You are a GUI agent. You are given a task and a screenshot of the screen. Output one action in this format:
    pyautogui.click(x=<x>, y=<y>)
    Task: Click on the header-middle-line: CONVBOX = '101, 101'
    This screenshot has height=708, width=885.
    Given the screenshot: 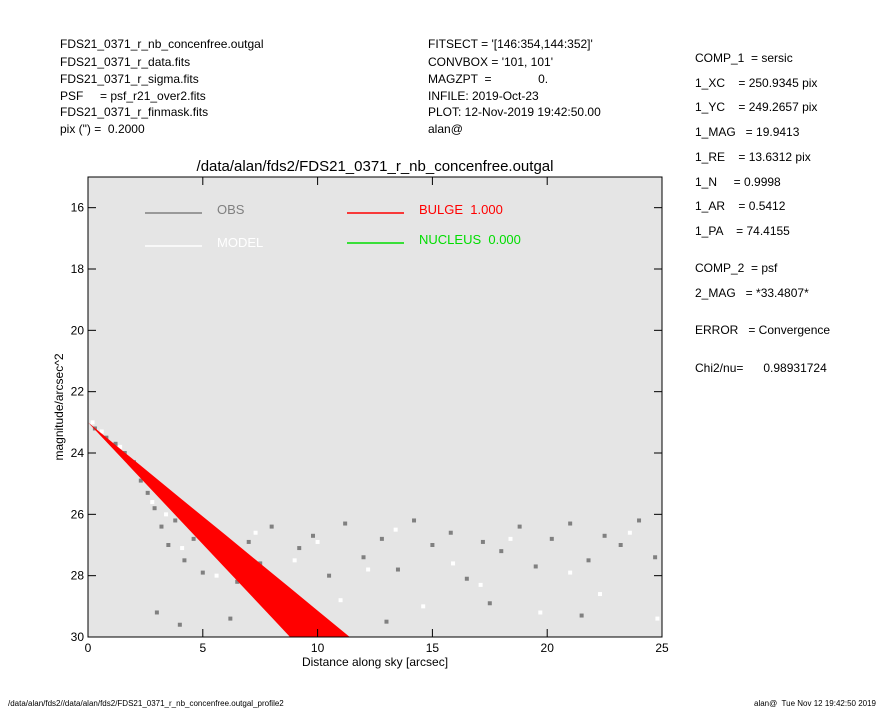 What is the action you would take?
    pyautogui.click(x=490, y=62)
    